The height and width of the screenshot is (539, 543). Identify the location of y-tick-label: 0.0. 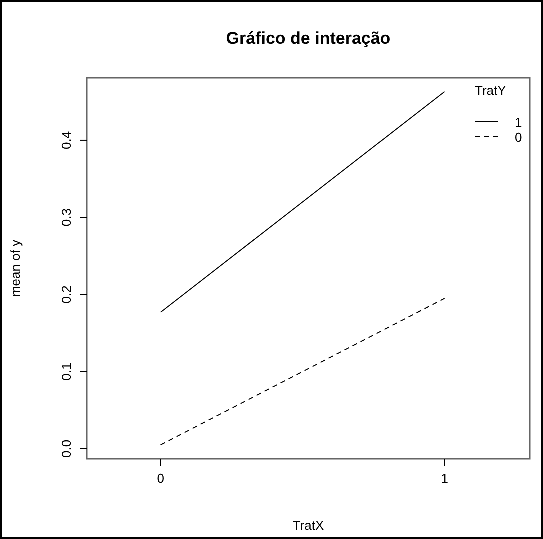
(66, 449).